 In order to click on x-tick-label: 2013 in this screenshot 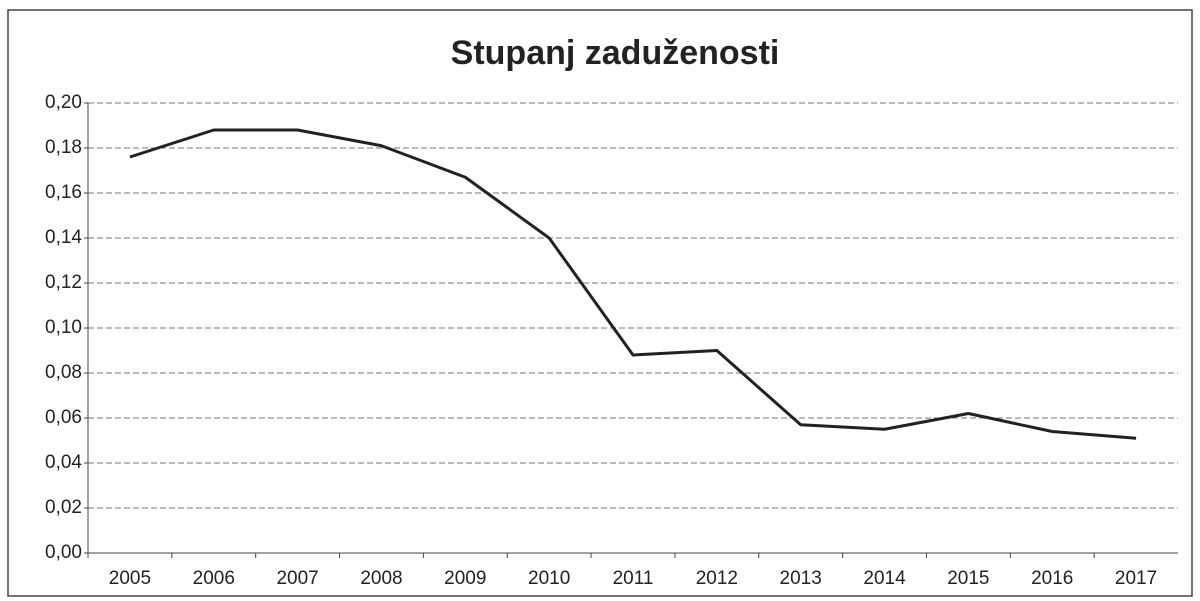, I will do `click(801, 578)`.